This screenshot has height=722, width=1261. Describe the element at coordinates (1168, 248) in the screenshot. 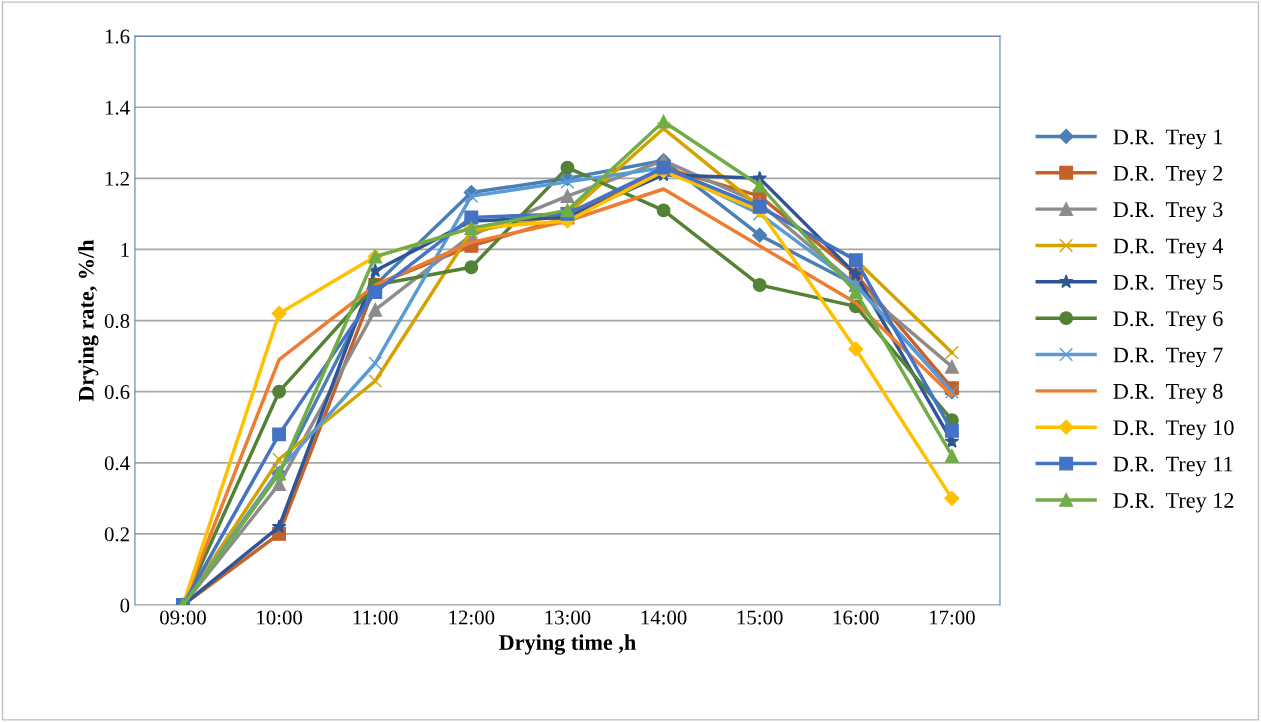

I see `legend-label: D.R. Trey 4` at that location.